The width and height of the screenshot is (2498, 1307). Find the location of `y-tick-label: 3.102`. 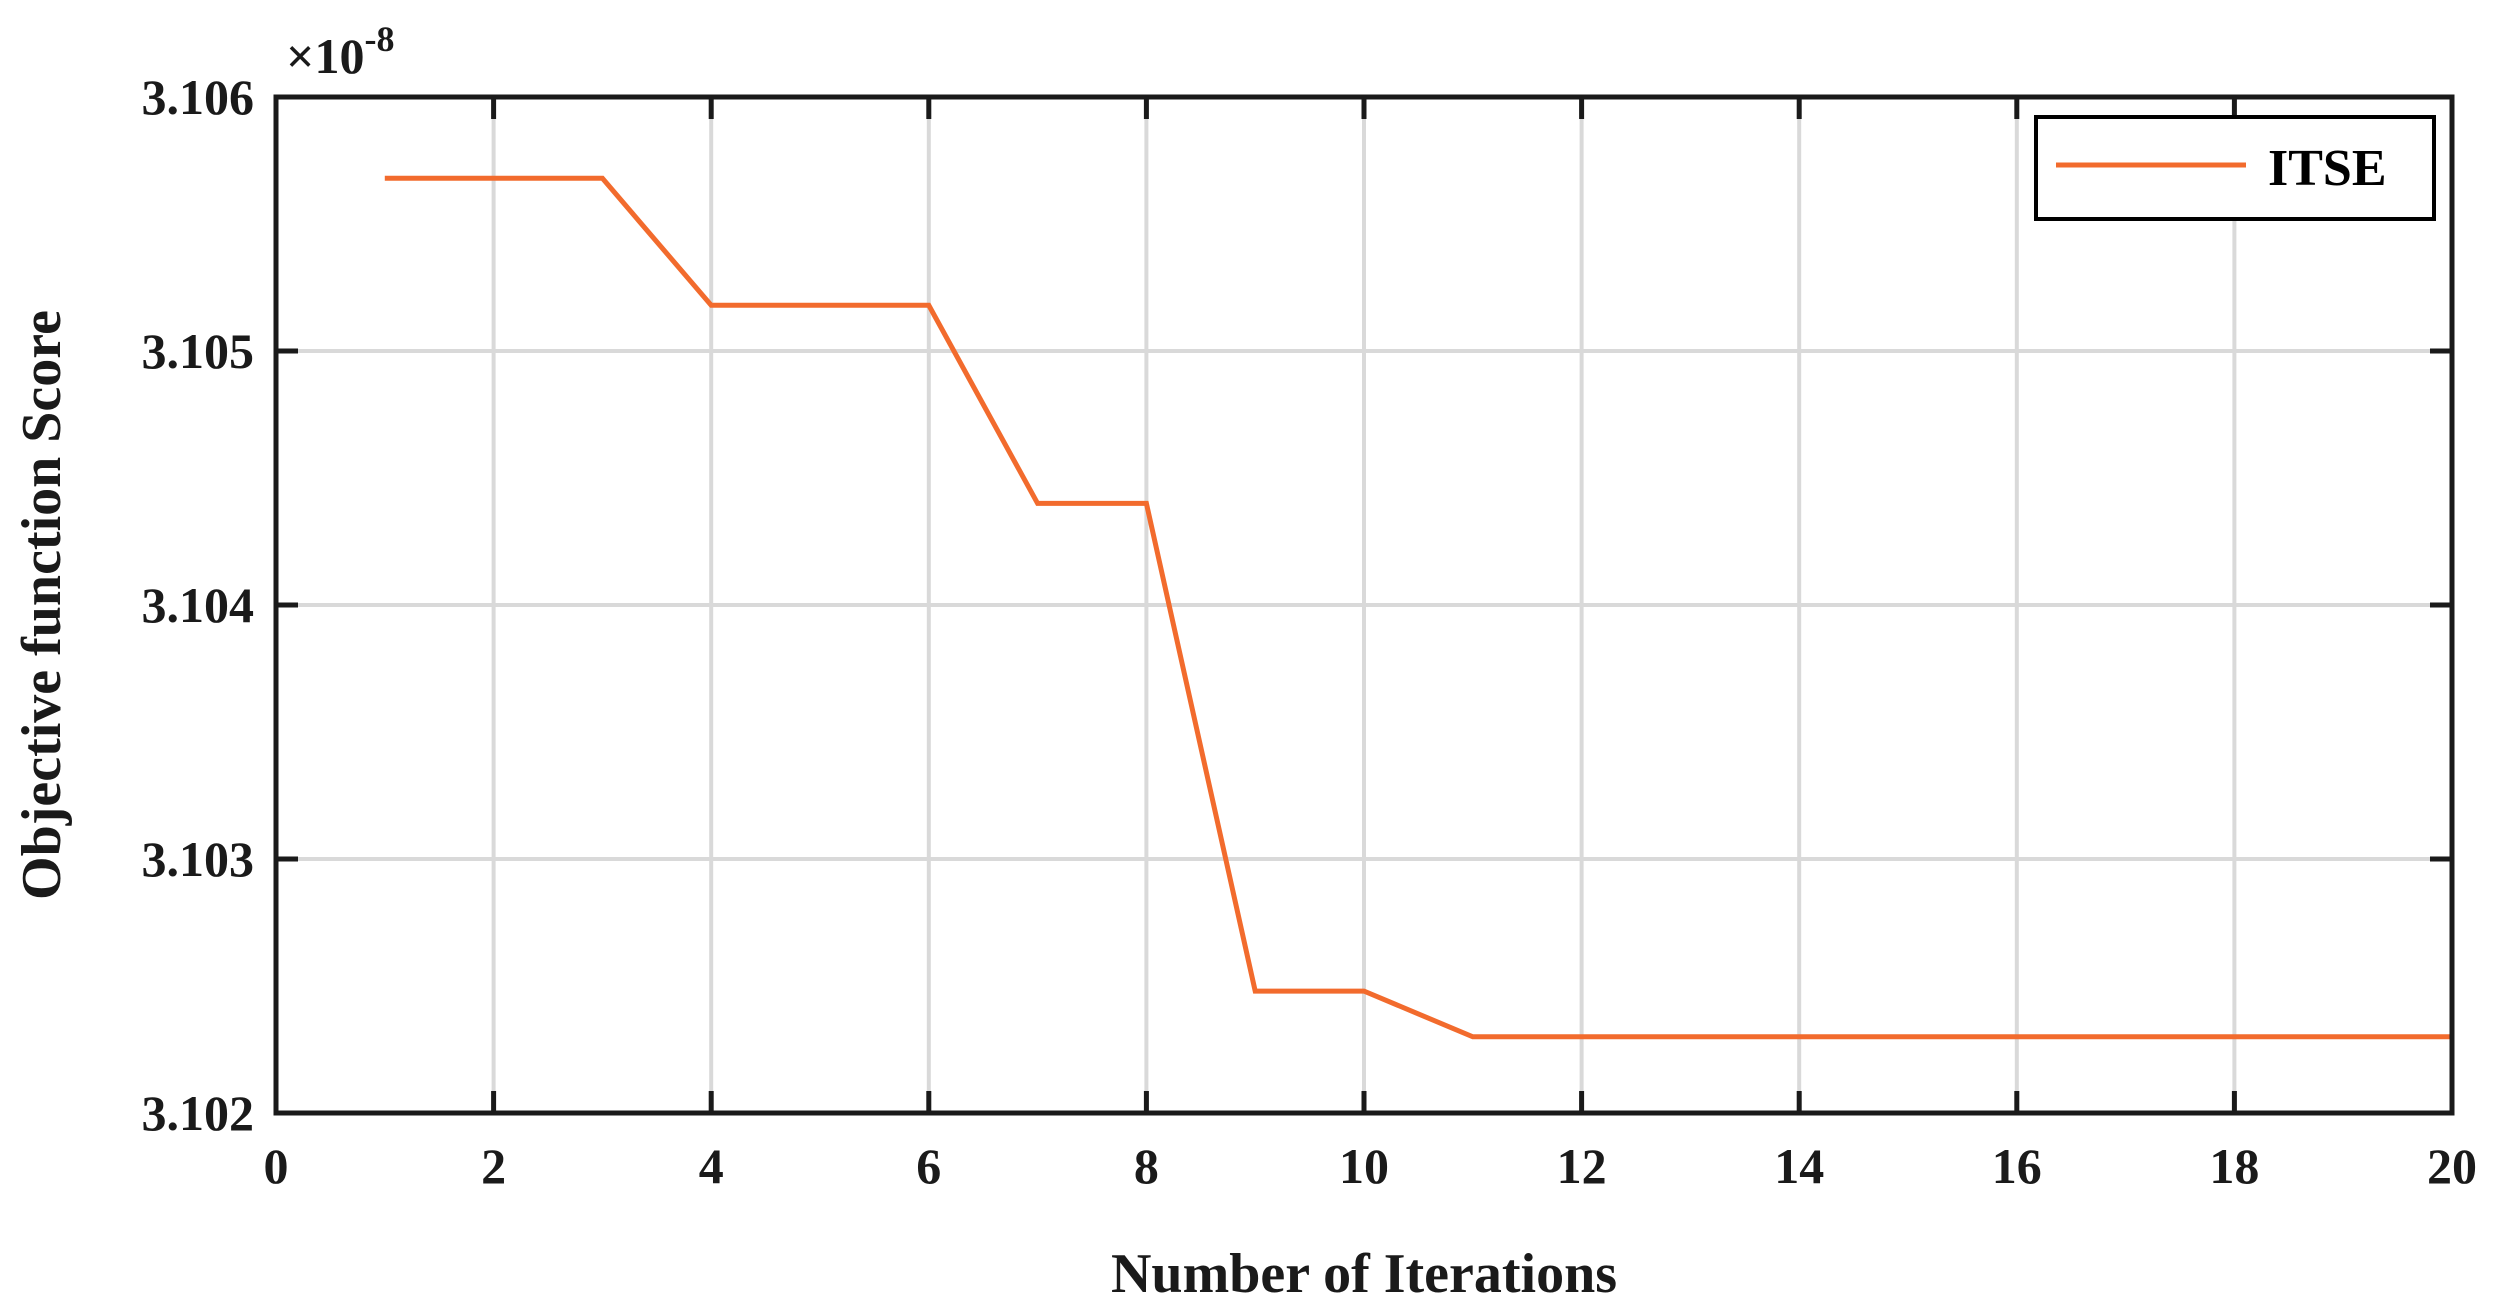

y-tick-label: 3.102 is located at coordinates (198, 1113).